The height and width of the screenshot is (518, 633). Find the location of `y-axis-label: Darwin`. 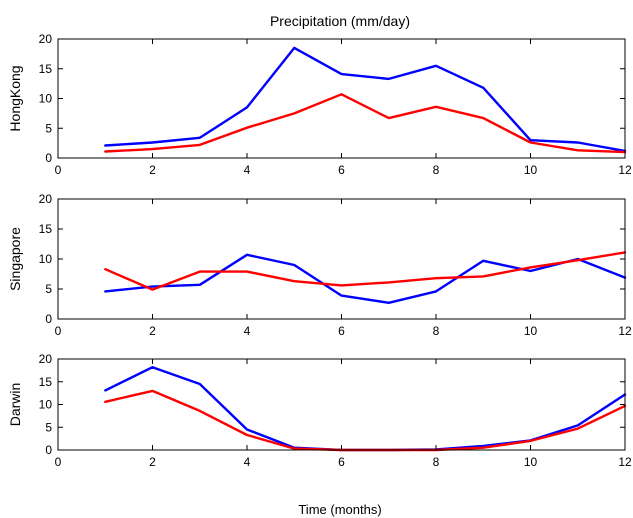

y-axis-label: Darwin is located at coordinates (15, 405).